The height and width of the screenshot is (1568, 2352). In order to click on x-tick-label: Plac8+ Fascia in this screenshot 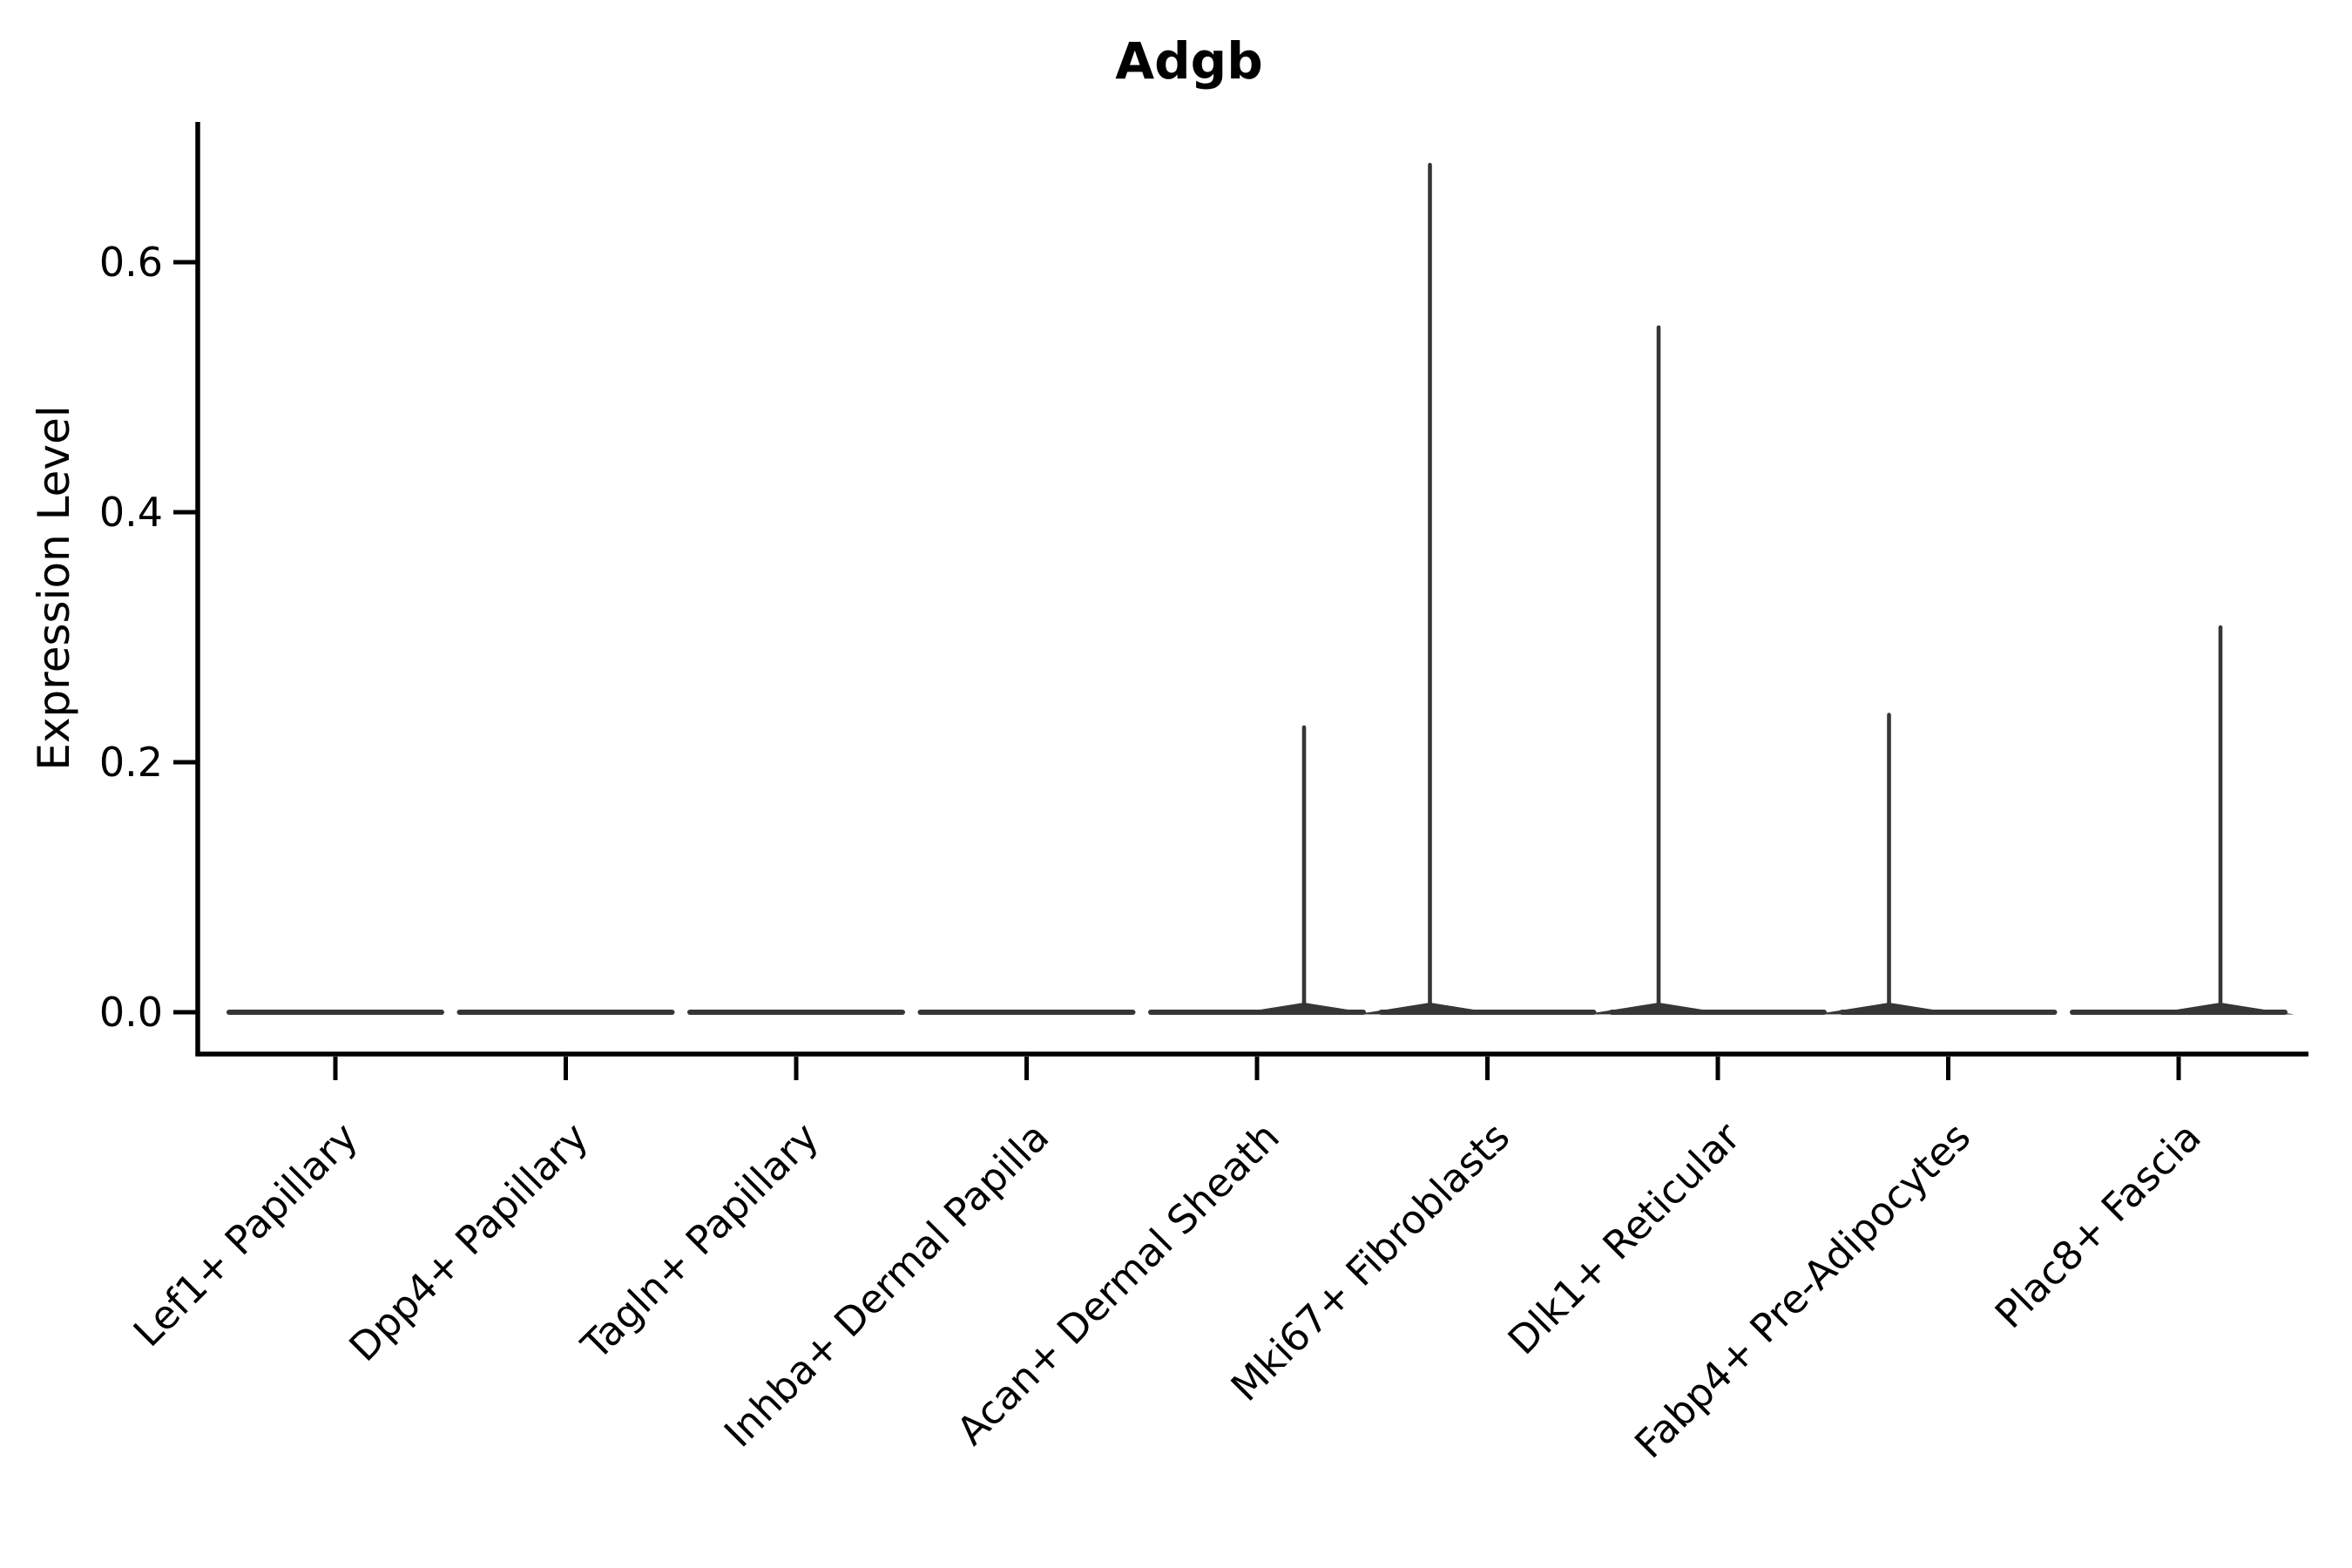, I will do `click(2098, 1225)`.